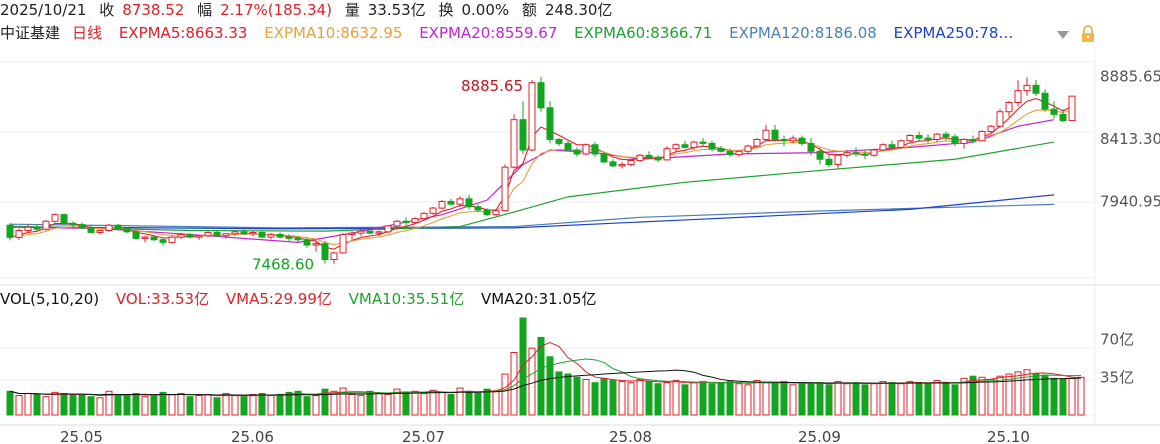  I want to click on lock-icon, so click(1088, 34).